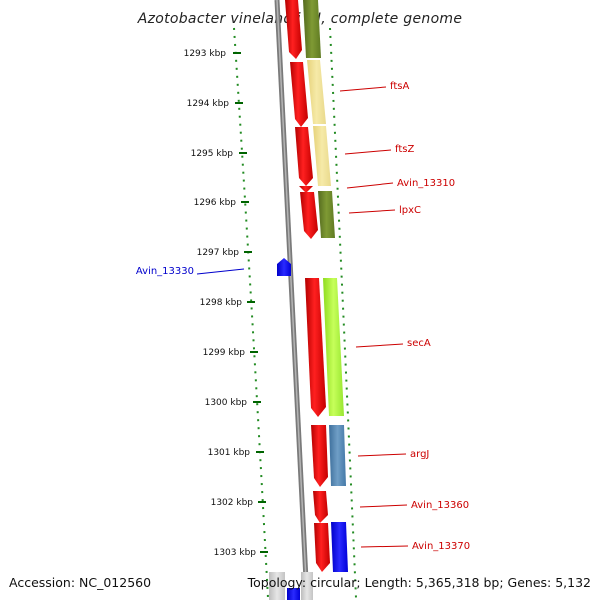 Image resolution: width=600 pixels, height=600 pixels. What do you see at coordinates (292, 300) in the screenshot?
I see `genome-backbone-highlight` at bounding box center [292, 300].